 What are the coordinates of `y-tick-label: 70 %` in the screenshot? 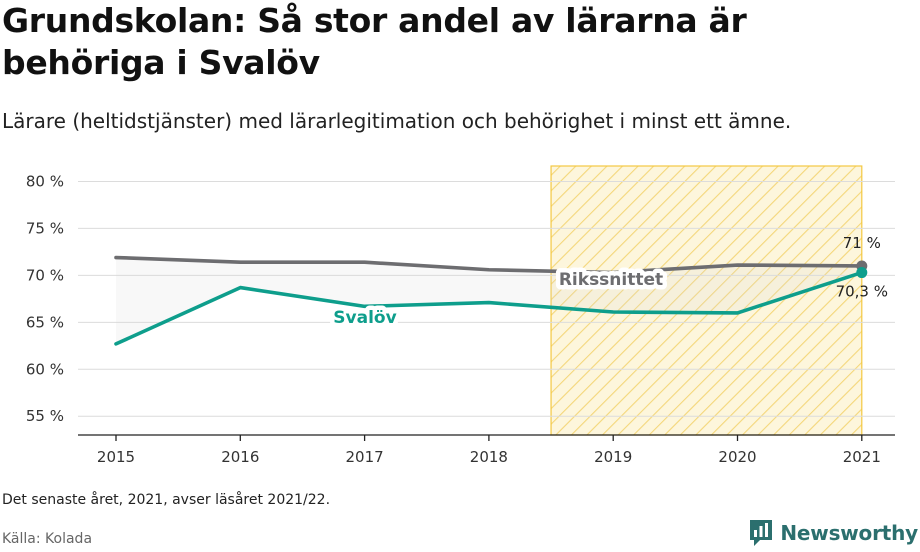 It's located at (45, 275).